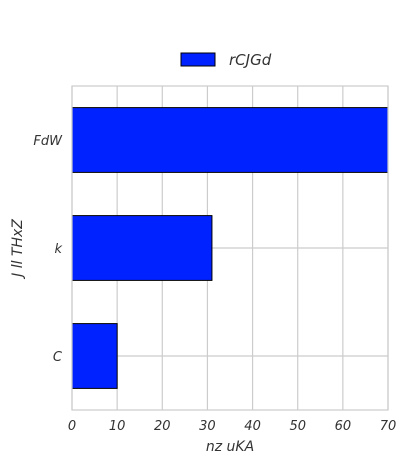  I want to click on bar-k, so click(142, 248).